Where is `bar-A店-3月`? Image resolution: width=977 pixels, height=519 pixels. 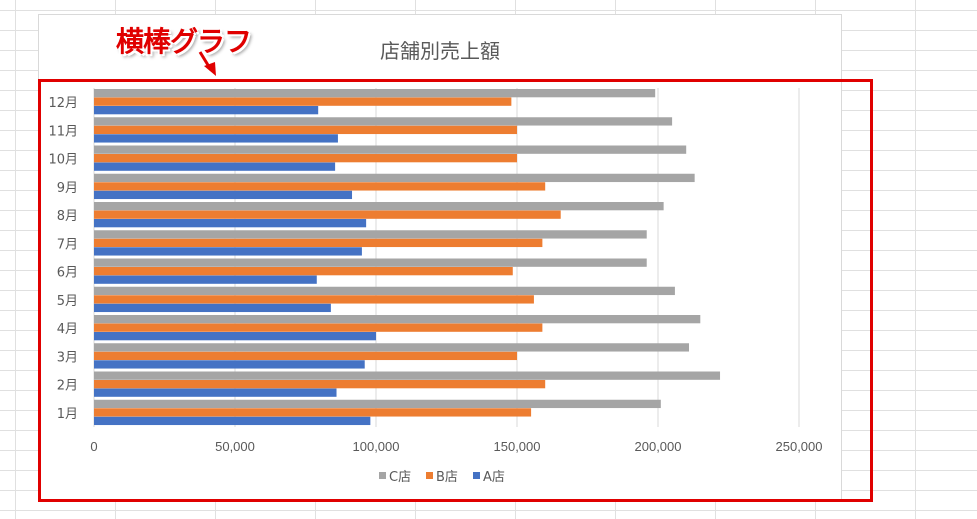 bar-A店-3月 is located at coordinates (229, 364).